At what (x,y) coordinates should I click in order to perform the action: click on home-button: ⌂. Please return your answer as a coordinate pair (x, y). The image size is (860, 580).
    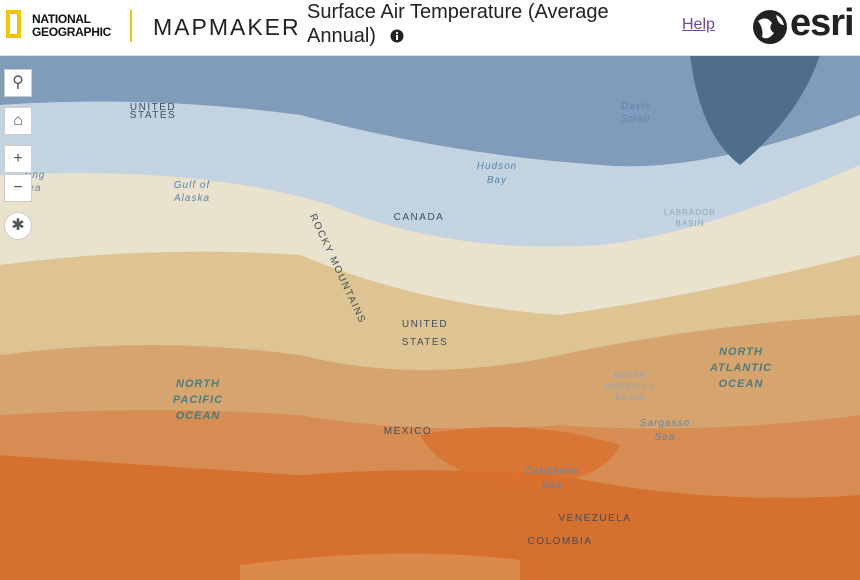
    Looking at the image, I should click on (18, 121).